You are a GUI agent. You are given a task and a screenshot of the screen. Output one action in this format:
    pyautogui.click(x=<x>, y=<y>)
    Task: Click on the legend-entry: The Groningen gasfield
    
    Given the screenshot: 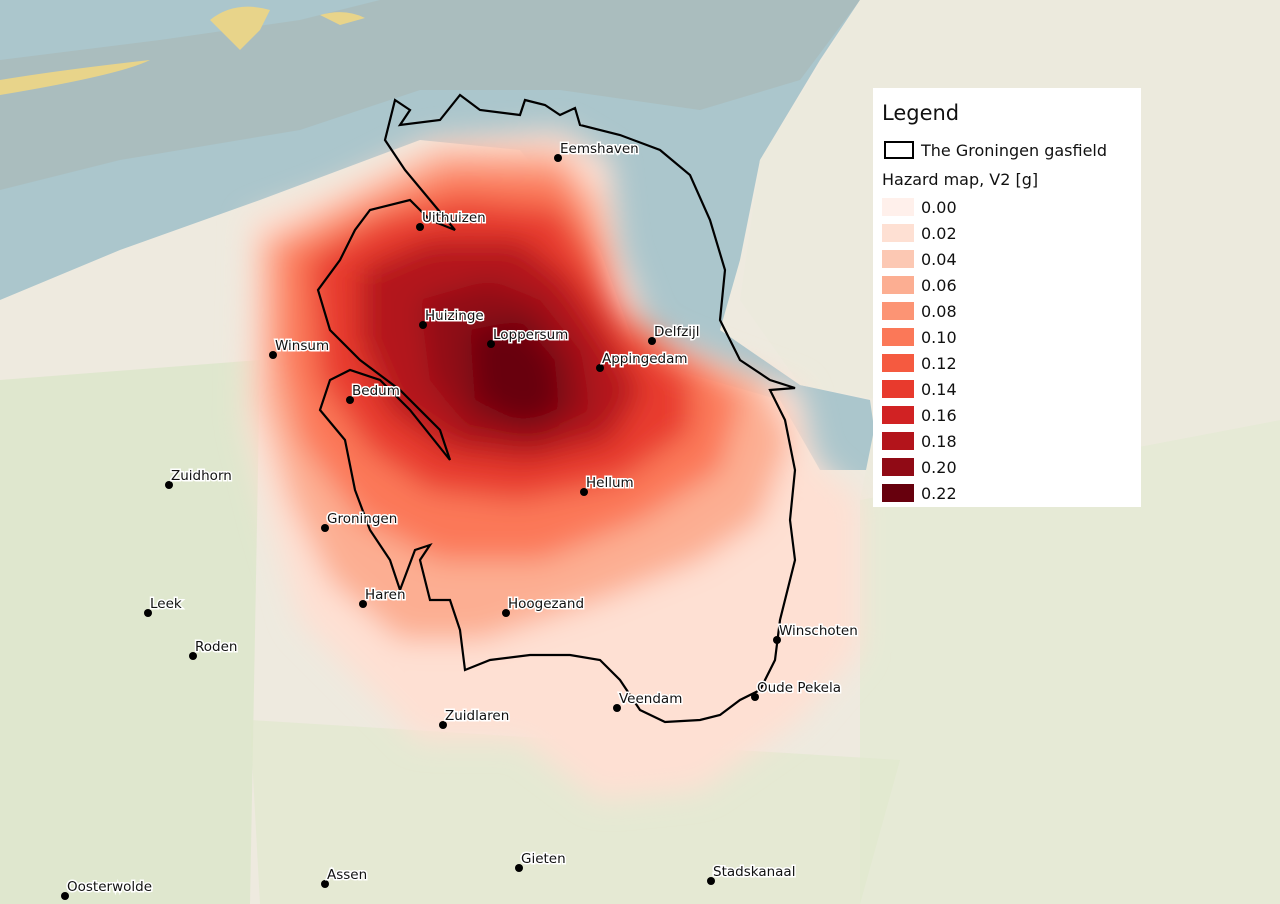 What is the action you would take?
    pyautogui.click(x=1013, y=150)
    